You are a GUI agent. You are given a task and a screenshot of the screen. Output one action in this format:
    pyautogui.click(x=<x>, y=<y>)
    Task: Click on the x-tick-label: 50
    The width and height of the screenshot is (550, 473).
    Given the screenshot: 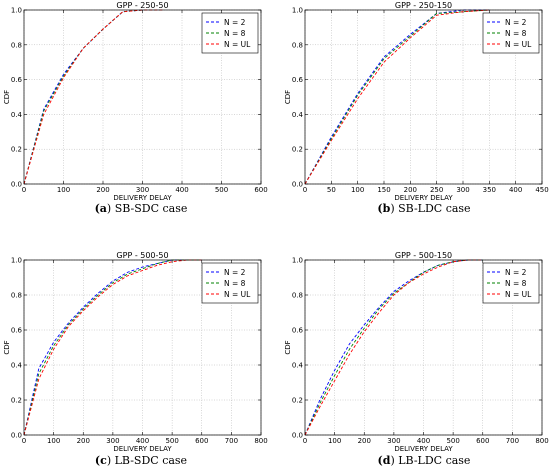 What is the action you would take?
    pyautogui.click(x=331, y=190)
    